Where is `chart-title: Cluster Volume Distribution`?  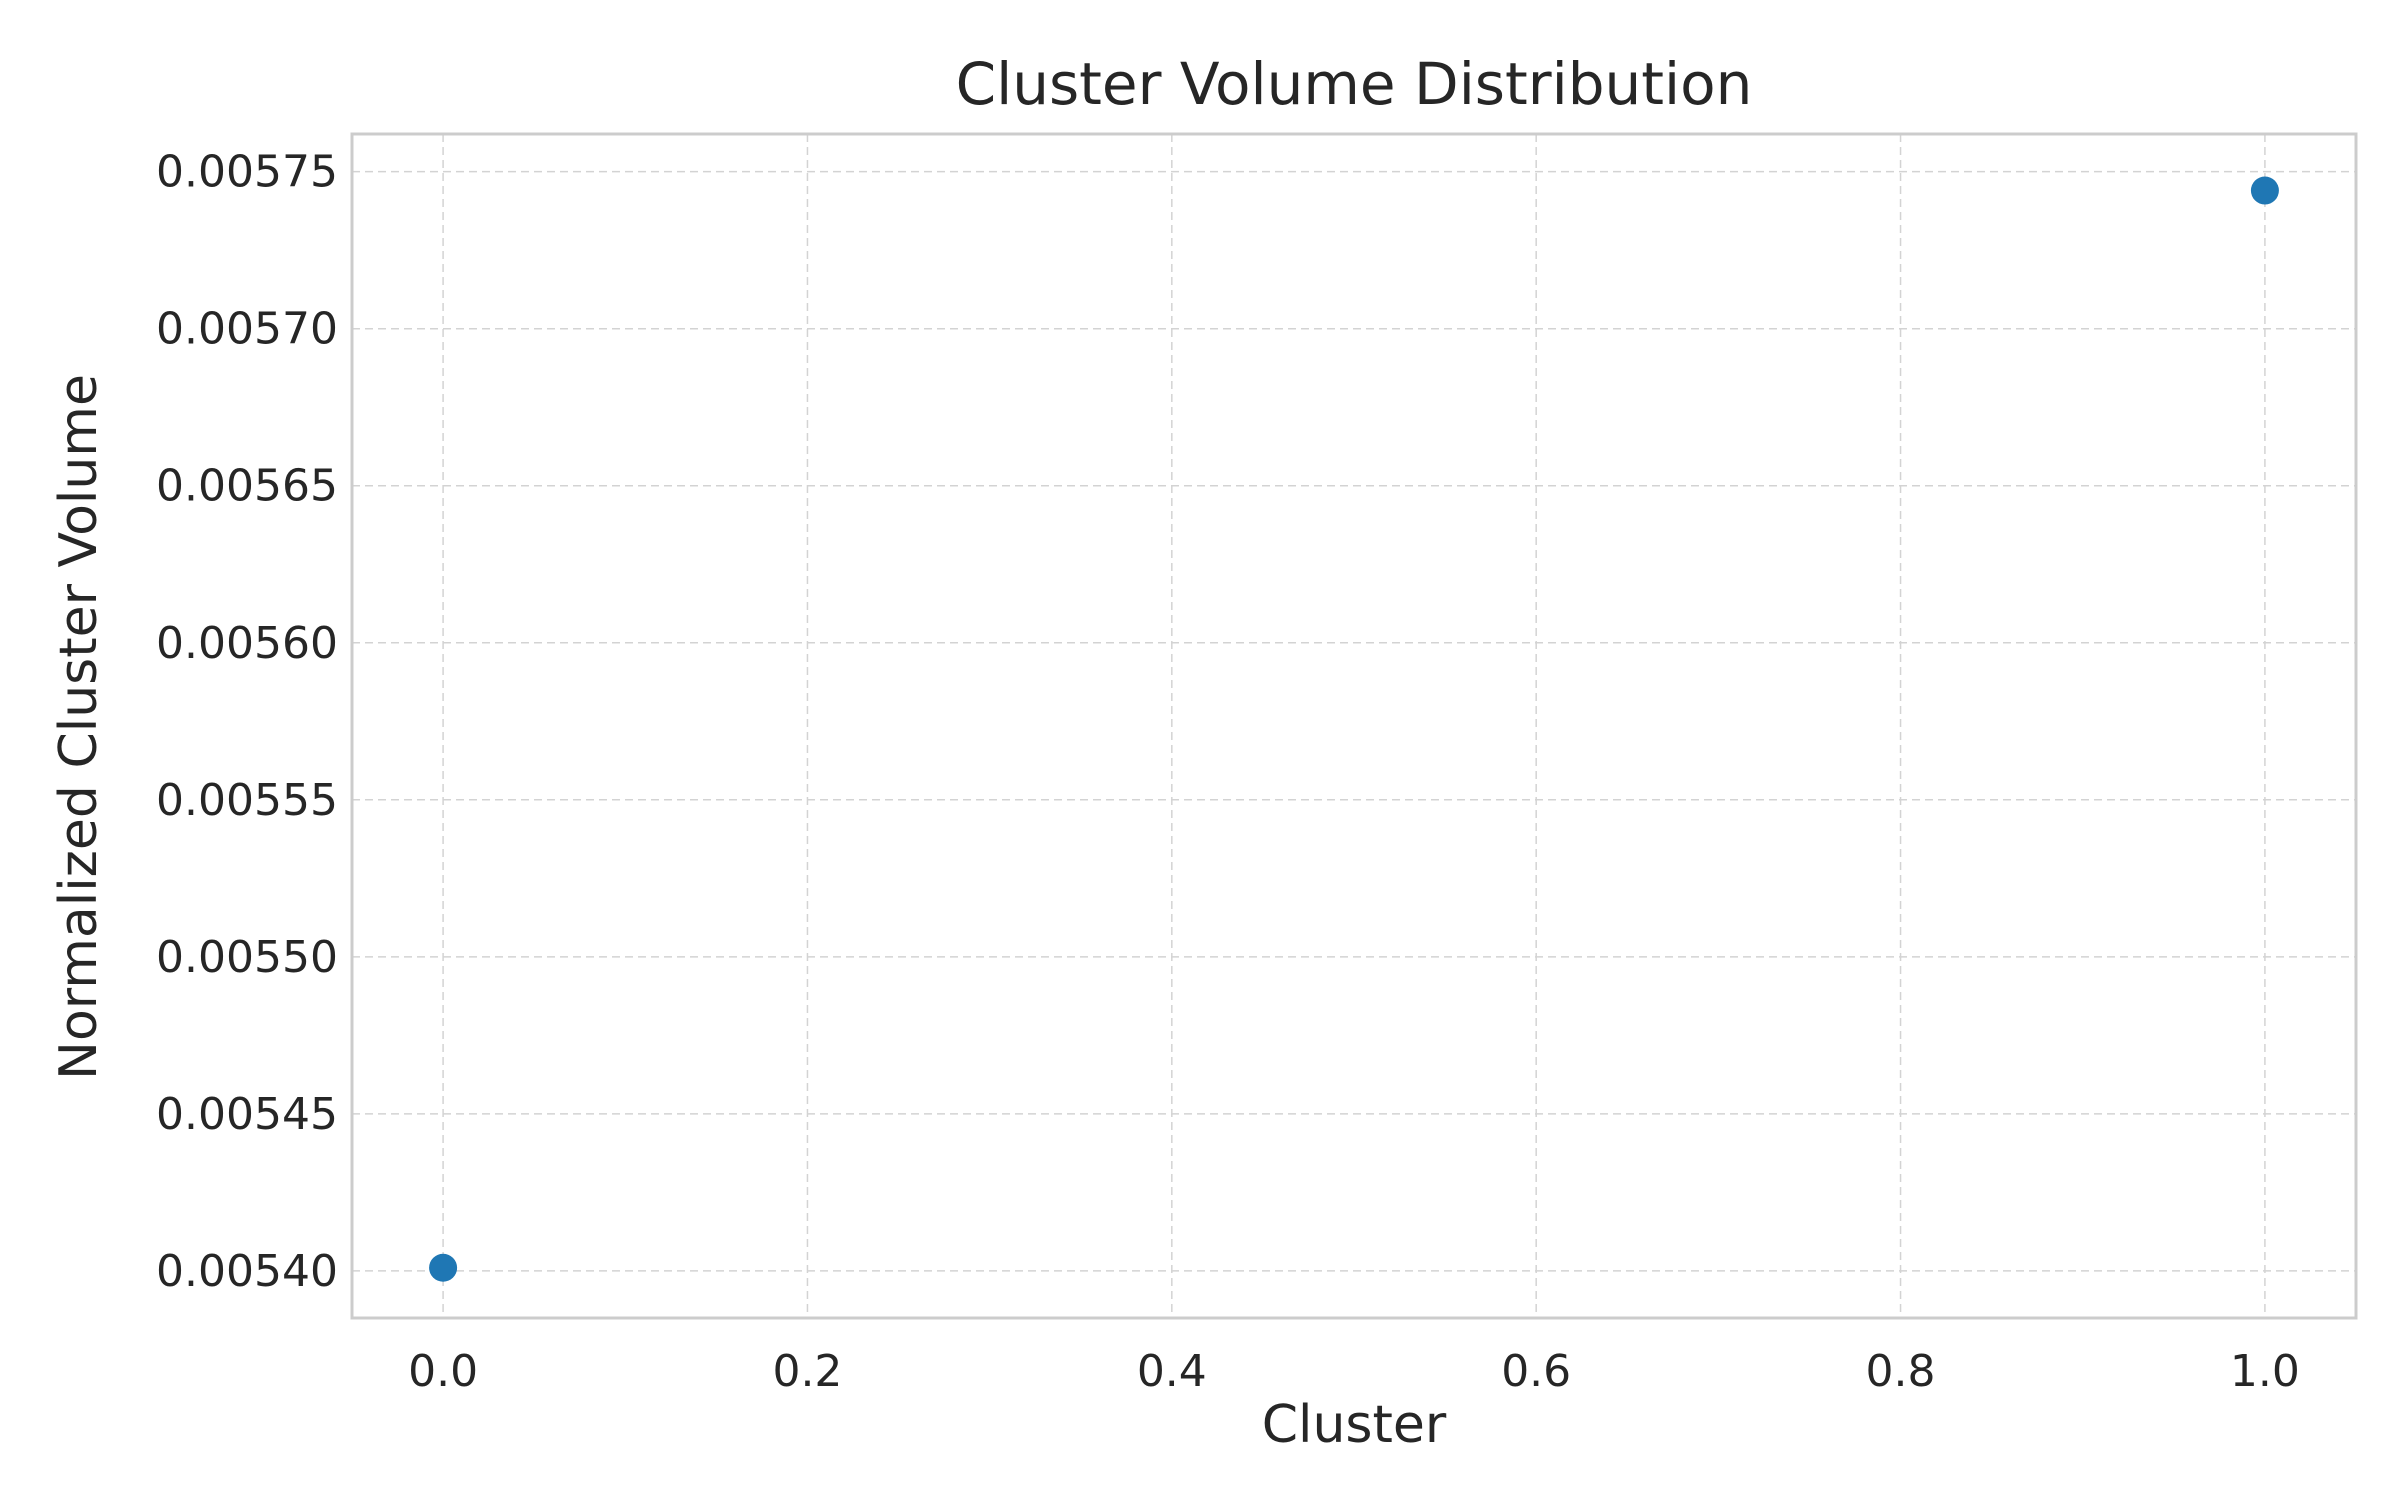 chart-title: Cluster Volume Distribution is located at coordinates (1354, 84).